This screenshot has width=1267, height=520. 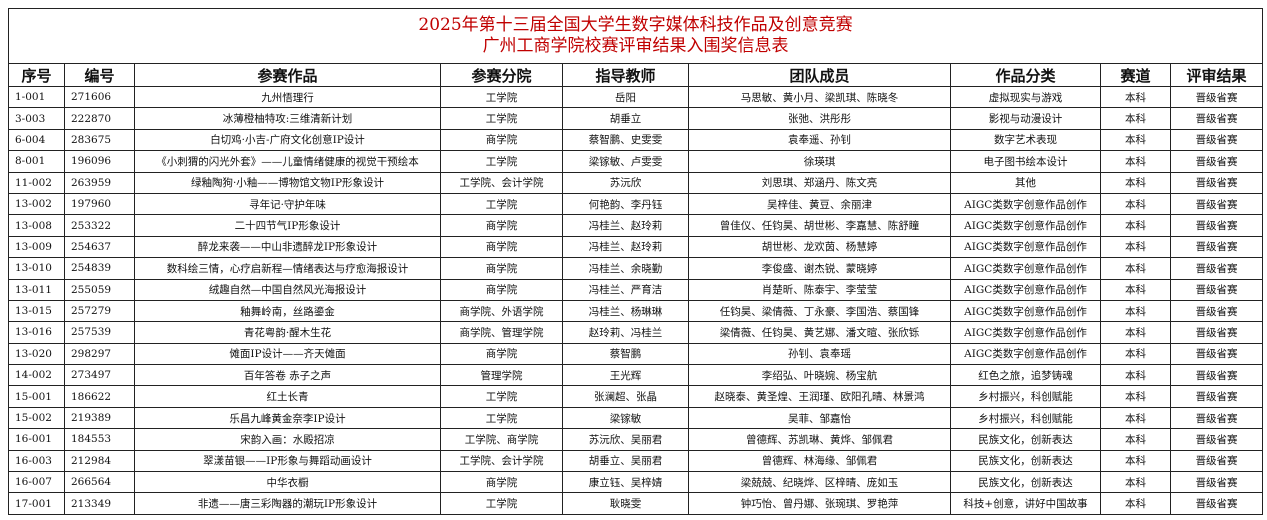 What do you see at coordinates (625, 375) in the screenshot?
I see `cell: 王光辉` at bounding box center [625, 375].